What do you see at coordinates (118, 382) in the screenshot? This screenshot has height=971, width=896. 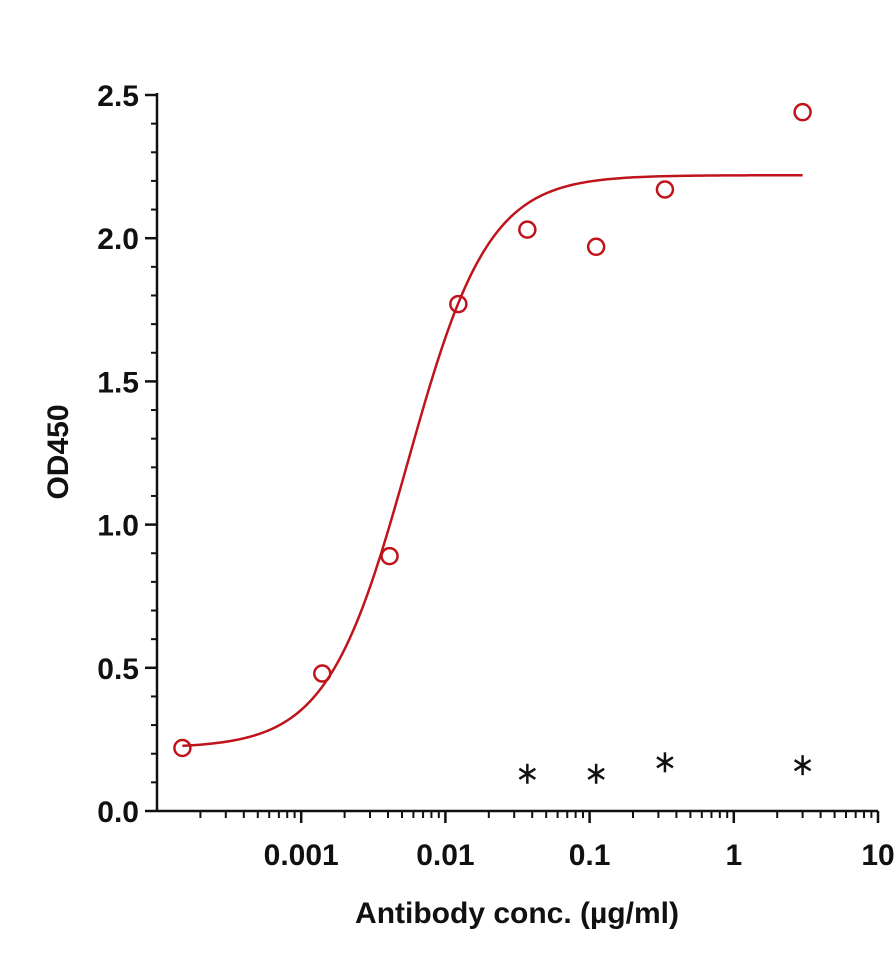 I see `y-tick-label: 1.5` at bounding box center [118, 382].